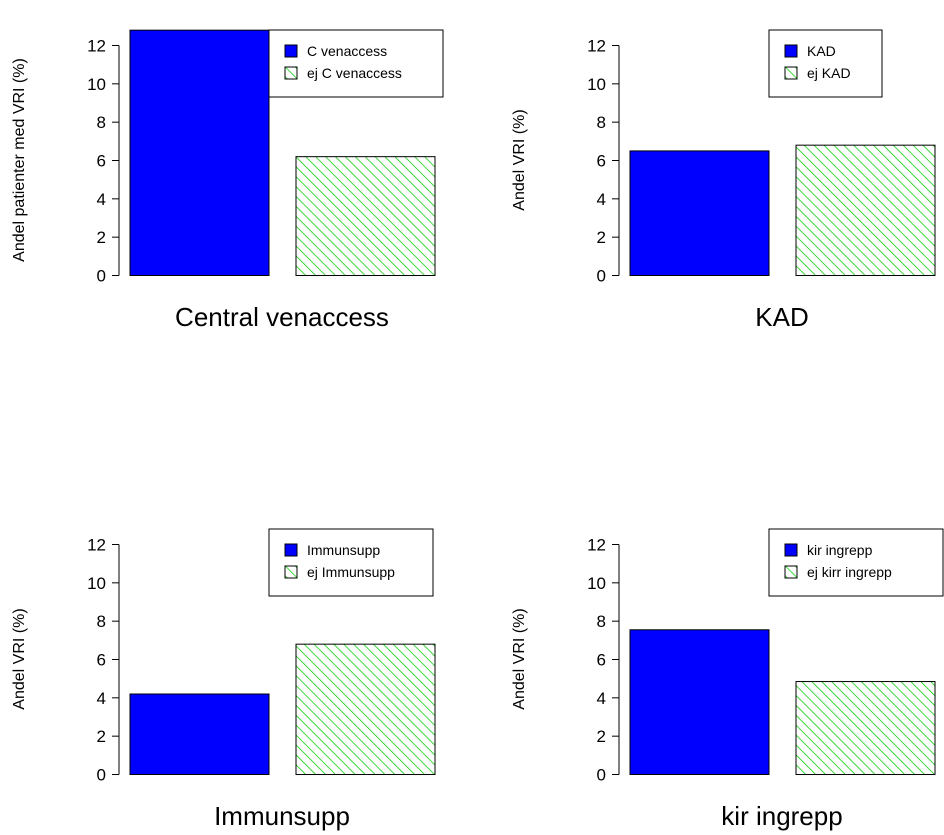 The image size is (944, 835). Describe the element at coordinates (19, 160) in the screenshot. I see `y-axis-label: Andel patienter med VRI (%)` at that location.